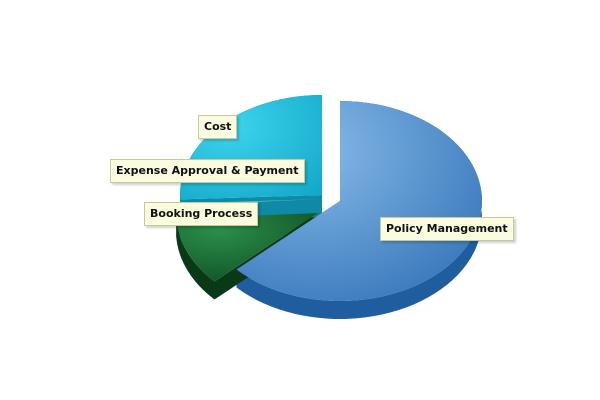 This screenshot has height=400, width=600. Describe the element at coordinates (447, 229) in the screenshot. I see `slice-label-policy-management: Policy Management` at that location.